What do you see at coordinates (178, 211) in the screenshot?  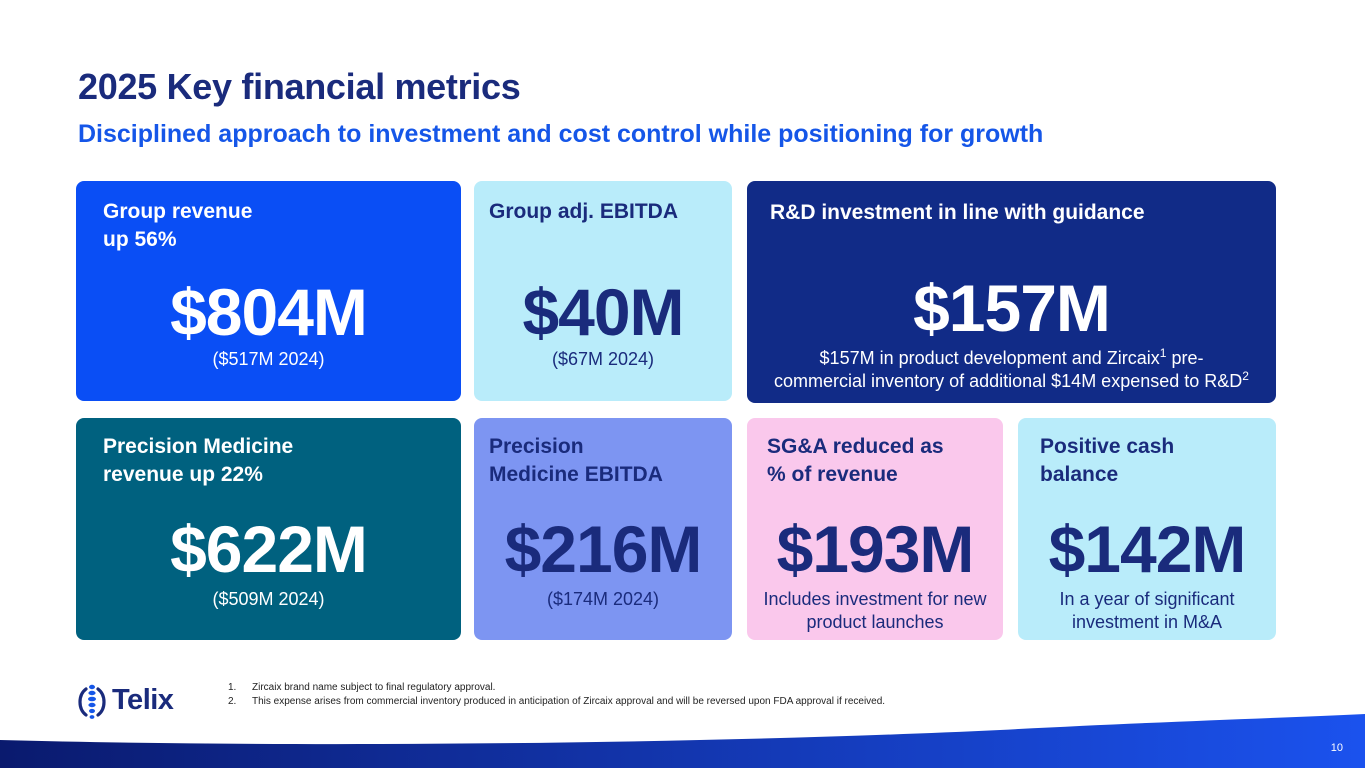 I see `metric-label-line: Group revenue` at bounding box center [178, 211].